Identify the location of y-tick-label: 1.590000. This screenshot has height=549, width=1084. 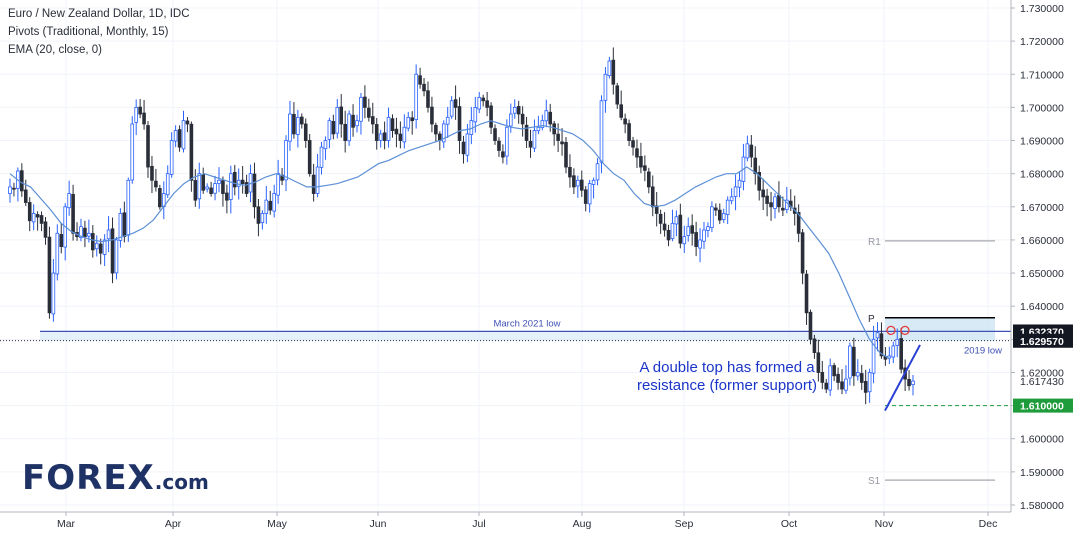
(1042, 473).